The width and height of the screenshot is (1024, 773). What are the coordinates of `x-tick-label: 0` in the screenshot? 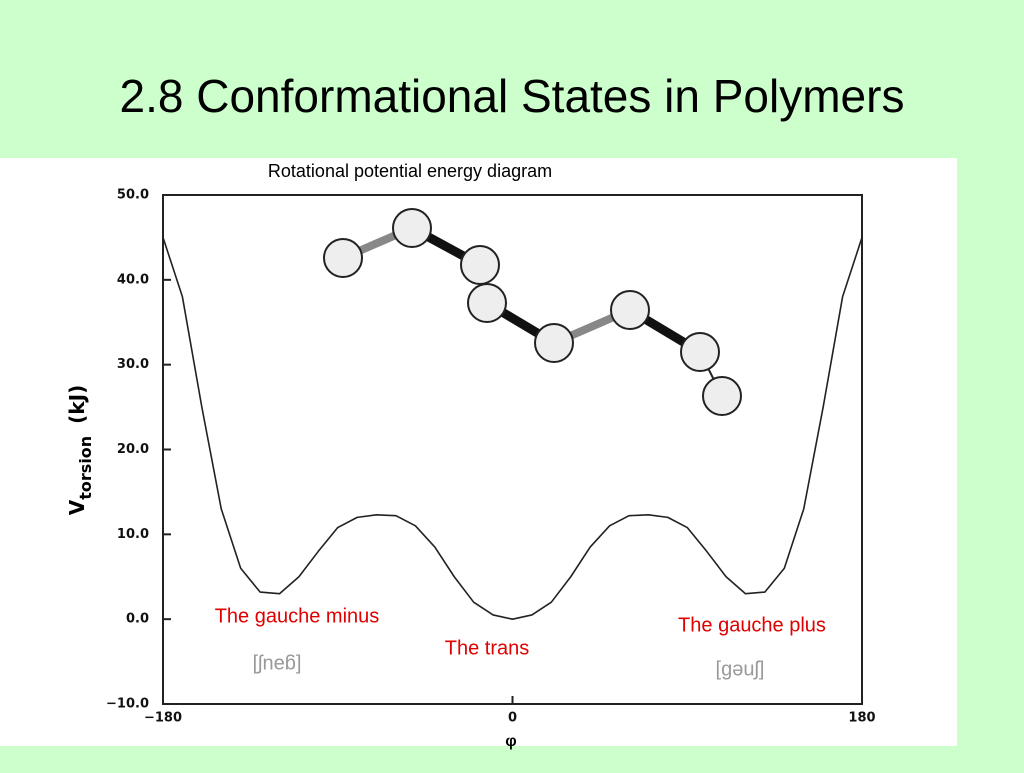 It's located at (512, 718).